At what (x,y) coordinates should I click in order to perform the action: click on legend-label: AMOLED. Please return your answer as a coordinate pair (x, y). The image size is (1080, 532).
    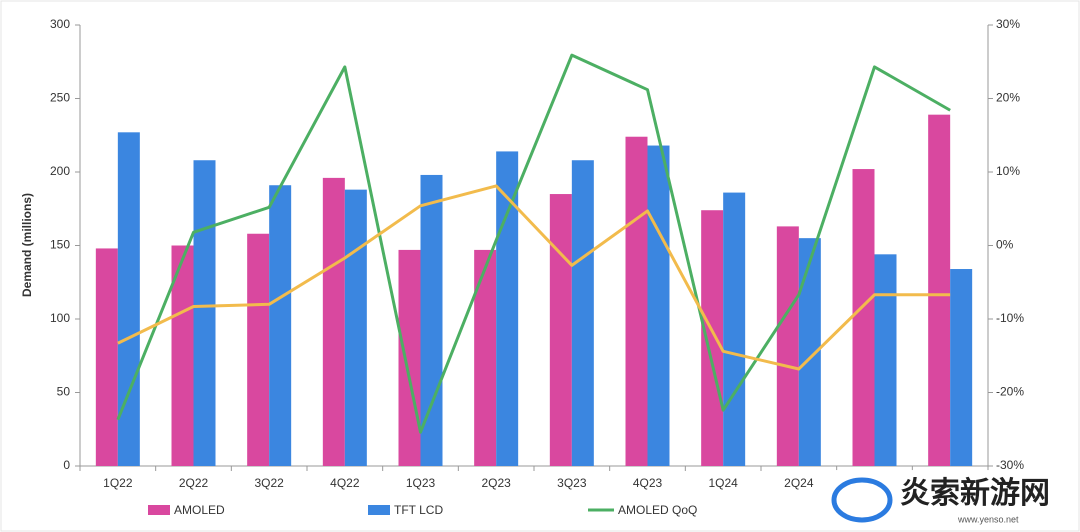
    Looking at the image, I should click on (199, 510).